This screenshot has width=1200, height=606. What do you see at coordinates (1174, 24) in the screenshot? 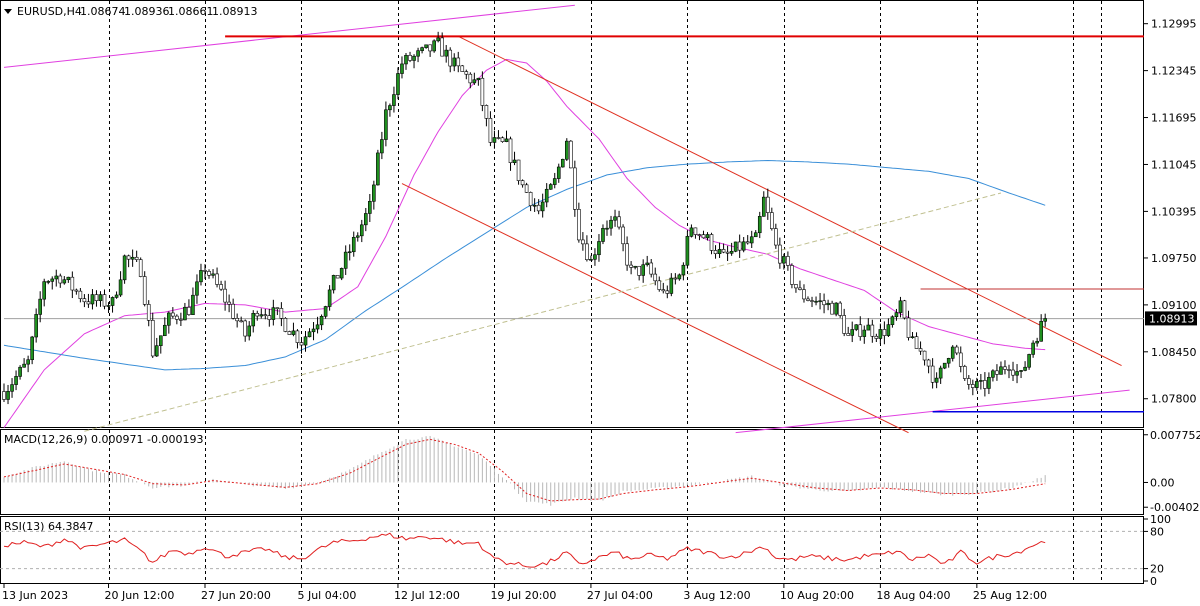
I see `price-tick-label: 1.12995` at bounding box center [1174, 24].